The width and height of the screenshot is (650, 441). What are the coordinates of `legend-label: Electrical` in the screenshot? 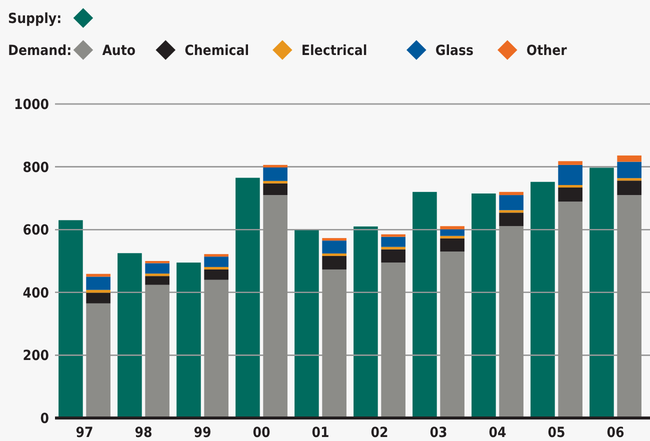 It's located at (334, 51).